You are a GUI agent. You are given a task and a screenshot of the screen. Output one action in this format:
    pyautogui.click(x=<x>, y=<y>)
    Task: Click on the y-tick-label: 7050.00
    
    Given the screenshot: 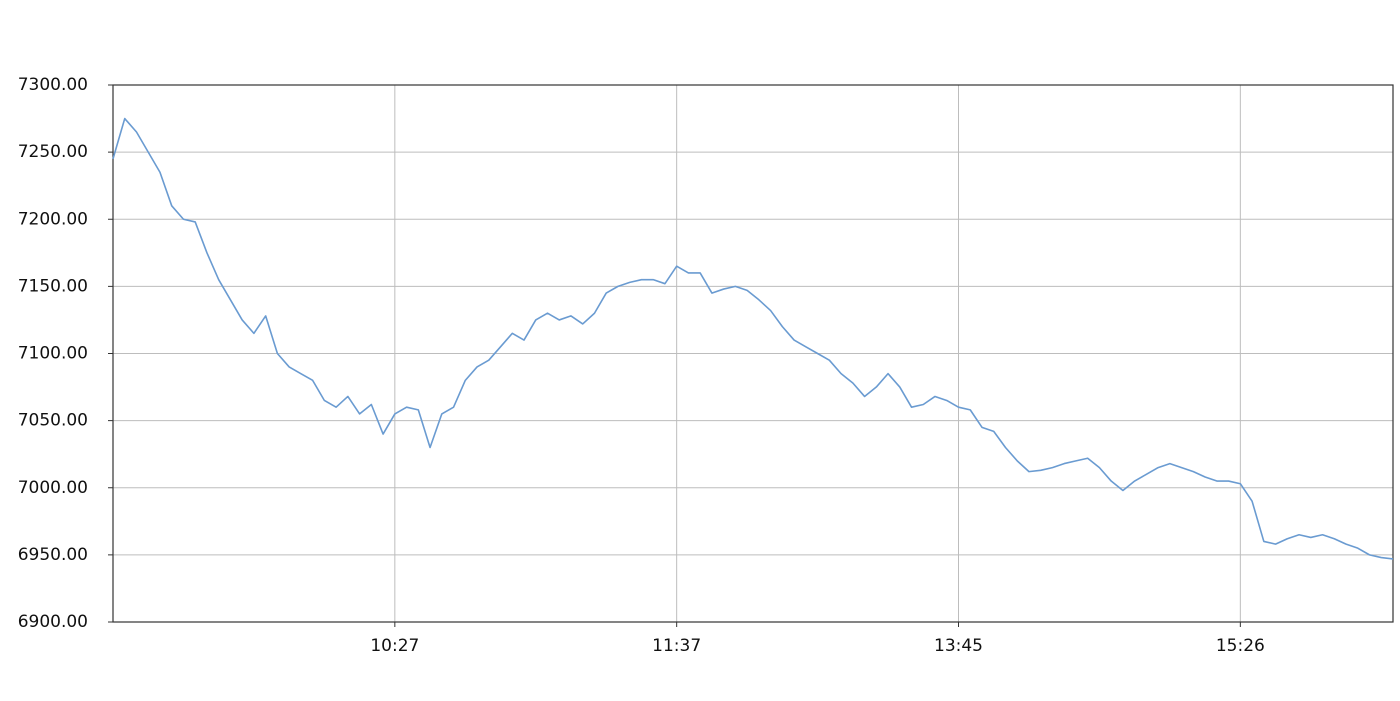 What is the action you would take?
    pyautogui.click(x=53, y=421)
    